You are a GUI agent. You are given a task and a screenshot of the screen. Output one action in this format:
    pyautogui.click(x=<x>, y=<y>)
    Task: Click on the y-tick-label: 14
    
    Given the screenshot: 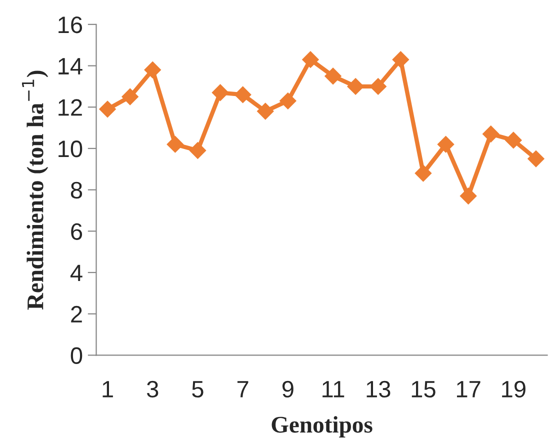 What is the action you would take?
    pyautogui.click(x=70, y=66)
    